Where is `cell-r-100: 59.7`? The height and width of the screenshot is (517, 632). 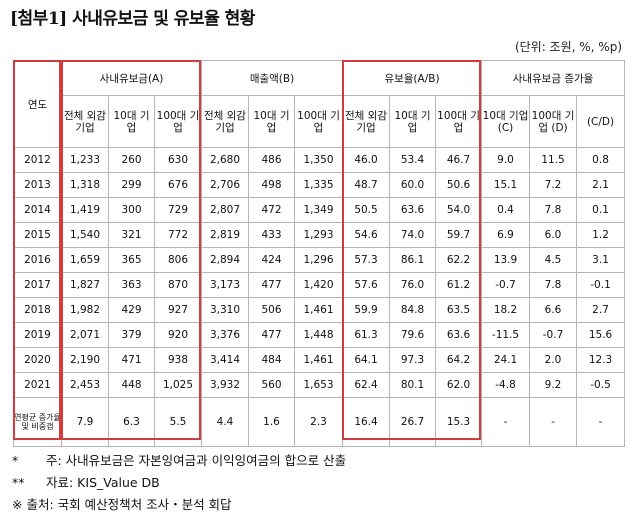
cell-r-100: 59.7 is located at coordinates (459, 235).